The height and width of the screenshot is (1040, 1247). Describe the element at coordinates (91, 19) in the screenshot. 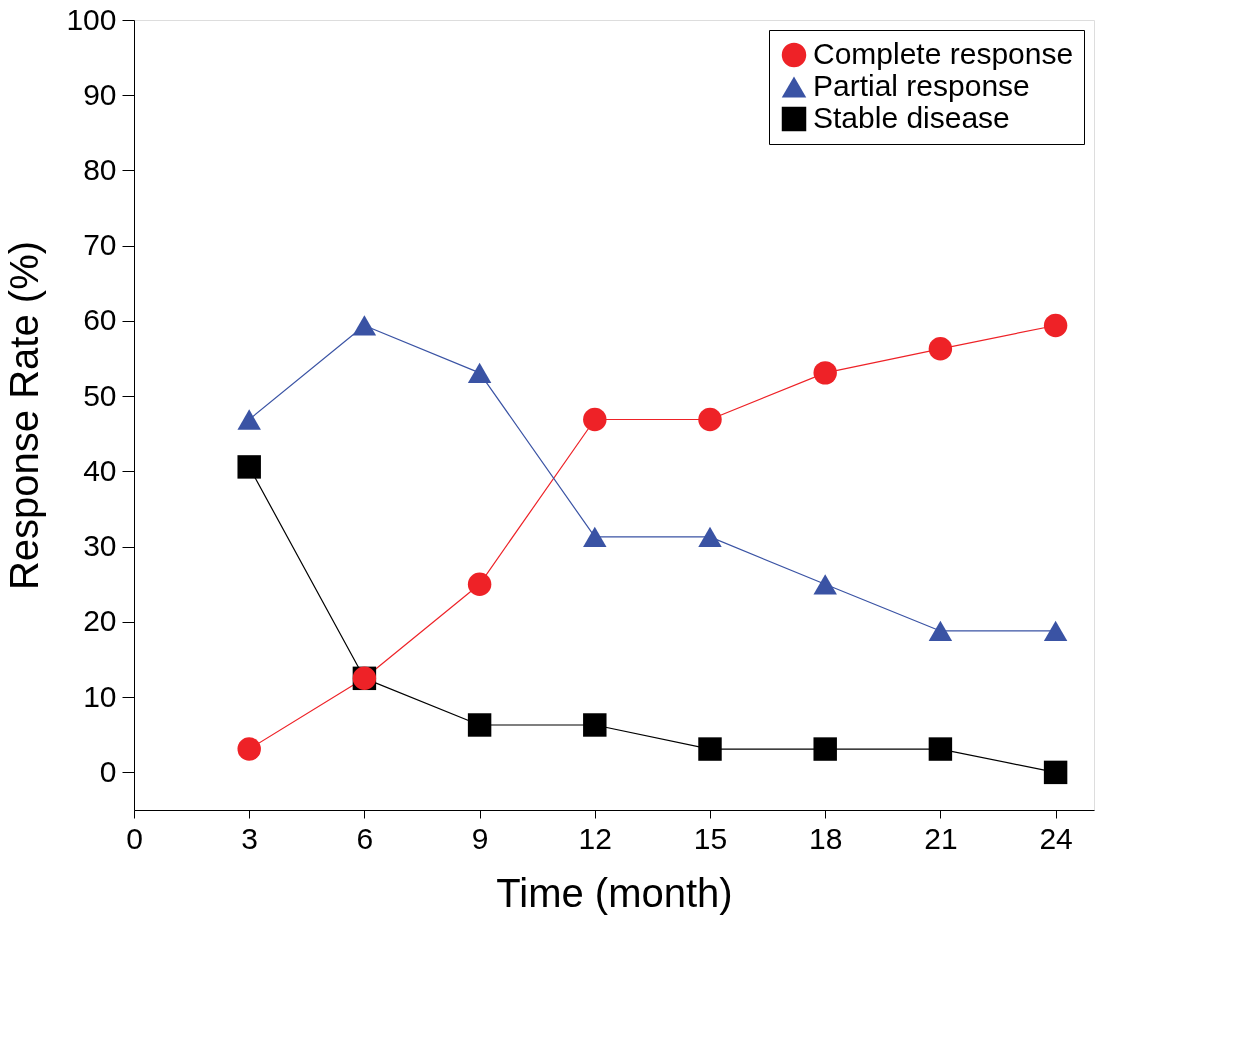

I see `y-tick-label: 100` at that location.